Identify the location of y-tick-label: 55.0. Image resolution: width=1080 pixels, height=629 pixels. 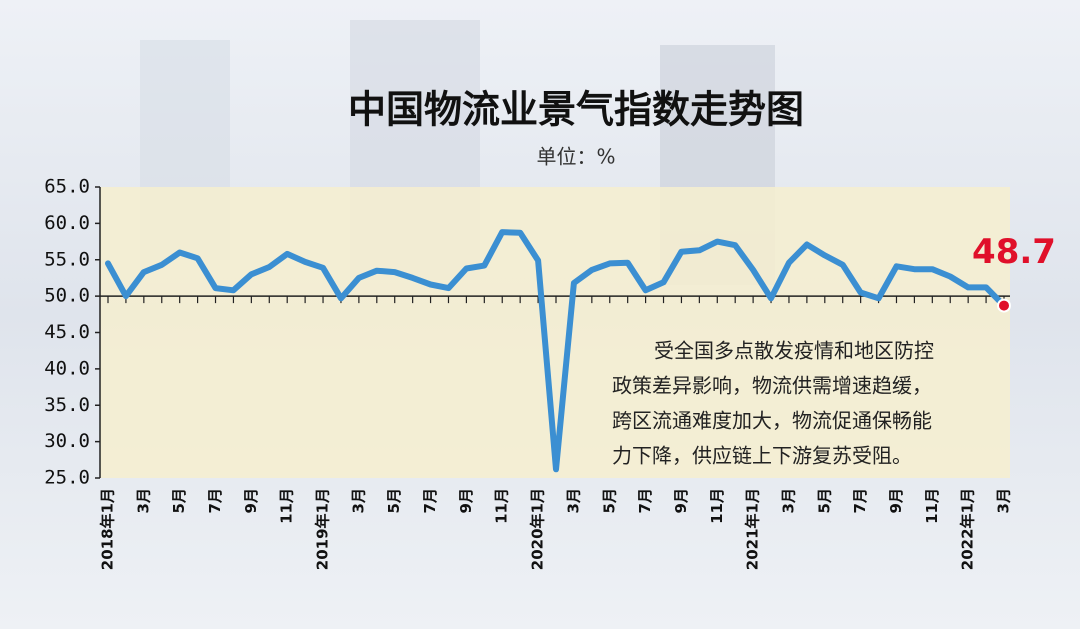
(67, 259).